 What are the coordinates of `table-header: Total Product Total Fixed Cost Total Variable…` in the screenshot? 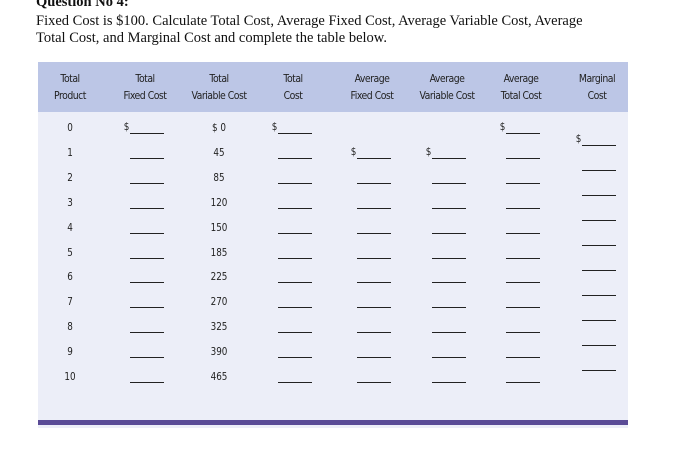 It's located at (333, 87).